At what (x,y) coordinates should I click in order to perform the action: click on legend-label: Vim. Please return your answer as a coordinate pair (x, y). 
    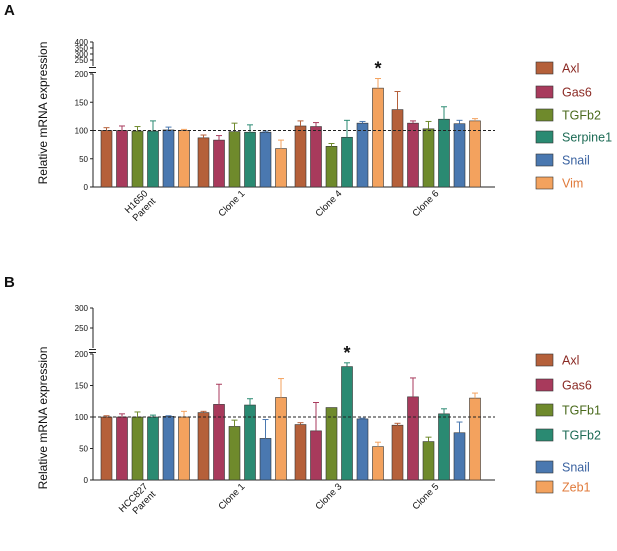
    Looking at the image, I should click on (572, 184).